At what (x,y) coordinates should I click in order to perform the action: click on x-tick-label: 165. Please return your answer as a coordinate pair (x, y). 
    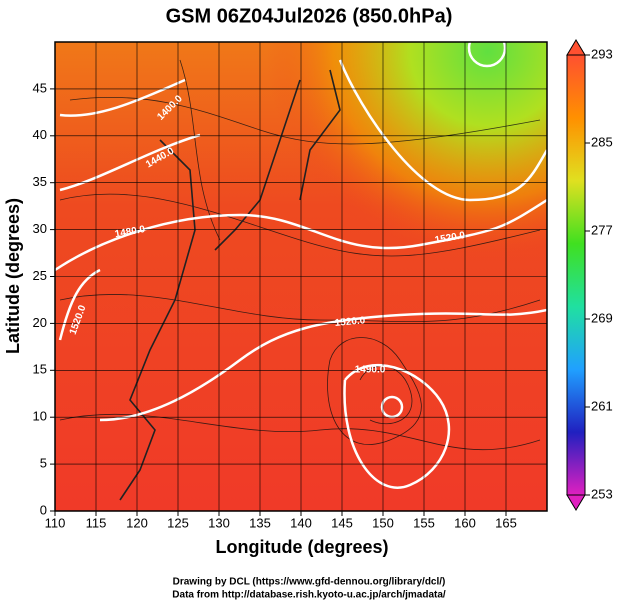
    Looking at the image, I should click on (506, 522).